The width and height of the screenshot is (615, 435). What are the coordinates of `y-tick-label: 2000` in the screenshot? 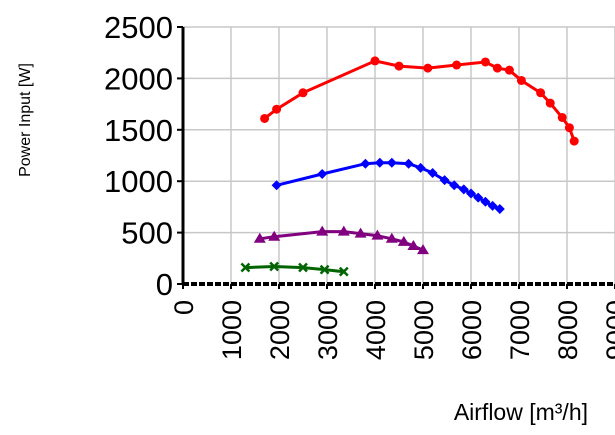 It's located at (138, 78).